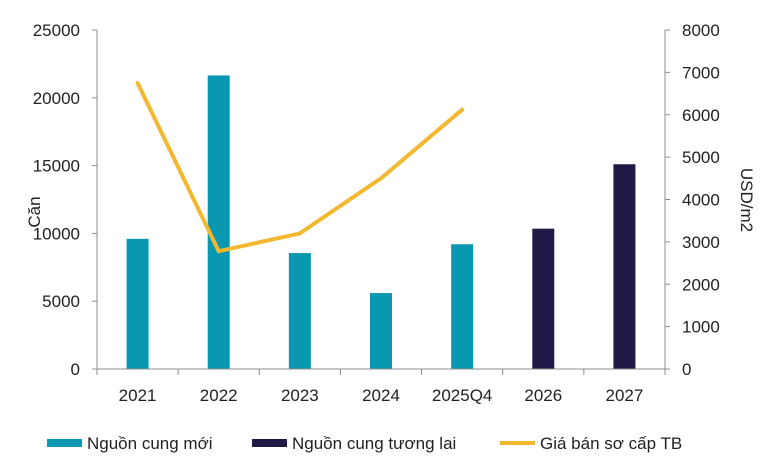 The image size is (764, 473). I want to click on y-tick-label: 25000, so click(56, 30).